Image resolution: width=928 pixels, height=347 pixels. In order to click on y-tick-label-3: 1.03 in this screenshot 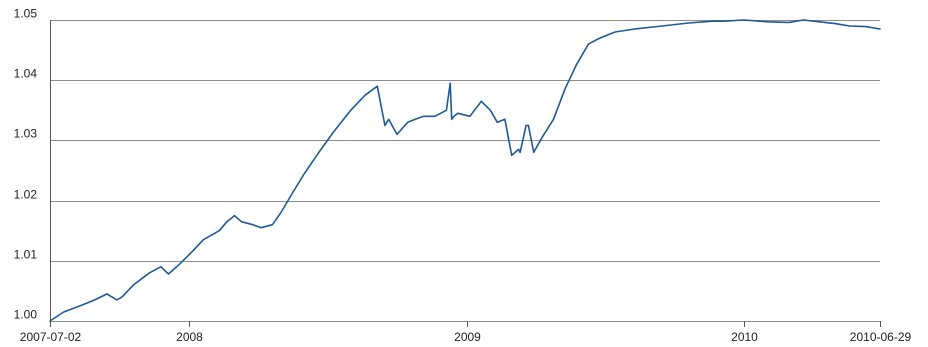, I will do `click(26, 134)`.